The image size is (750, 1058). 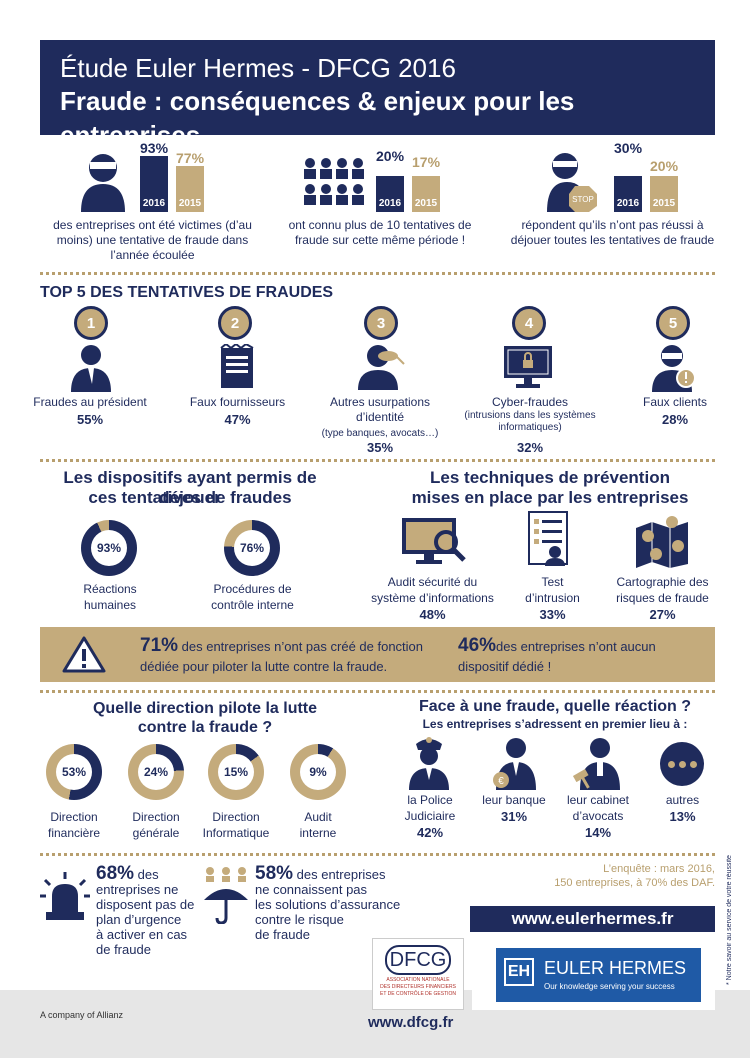 What do you see at coordinates (334, 181) in the screenshot?
I see `crowd-icon` at bounding box center [334, 181].